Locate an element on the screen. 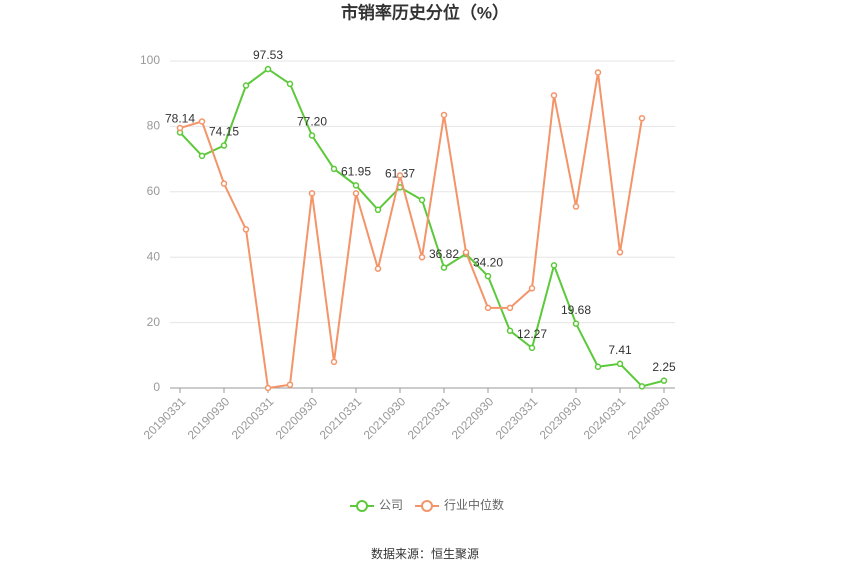 The image size is (850, 580). source: 数据来源：恒生聚源 is located at coordinates (425, 553).